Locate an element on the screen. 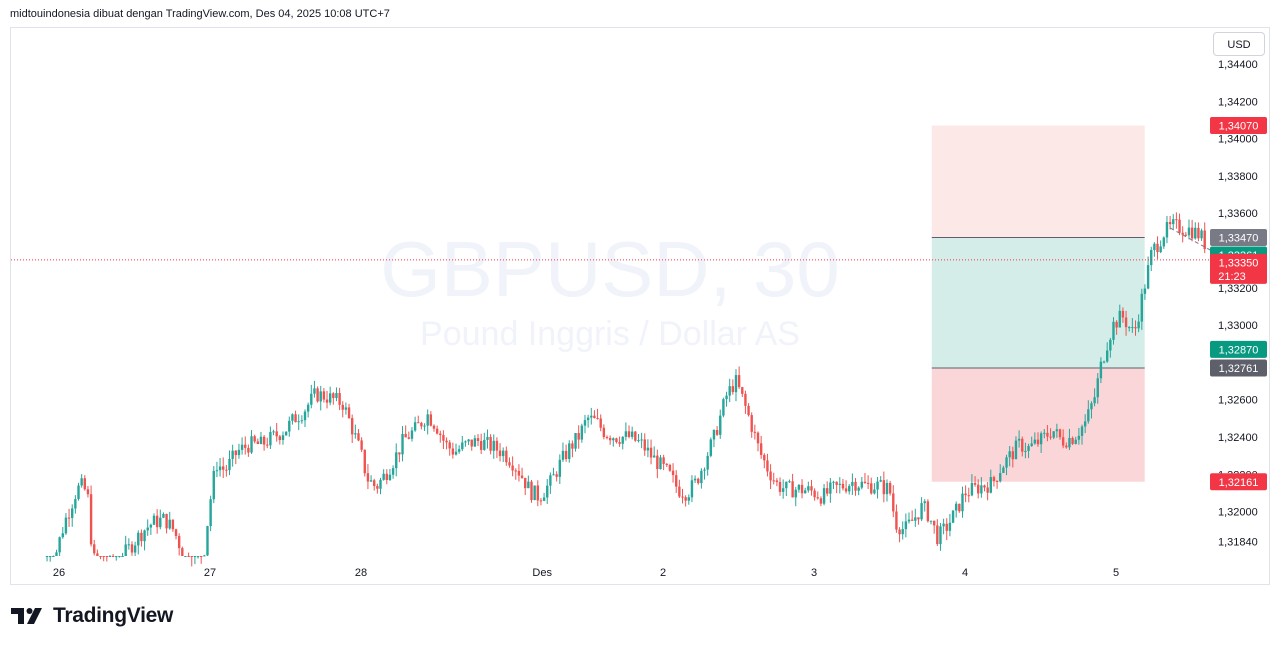  brand: TradingView is located at coordinates (92, 616).